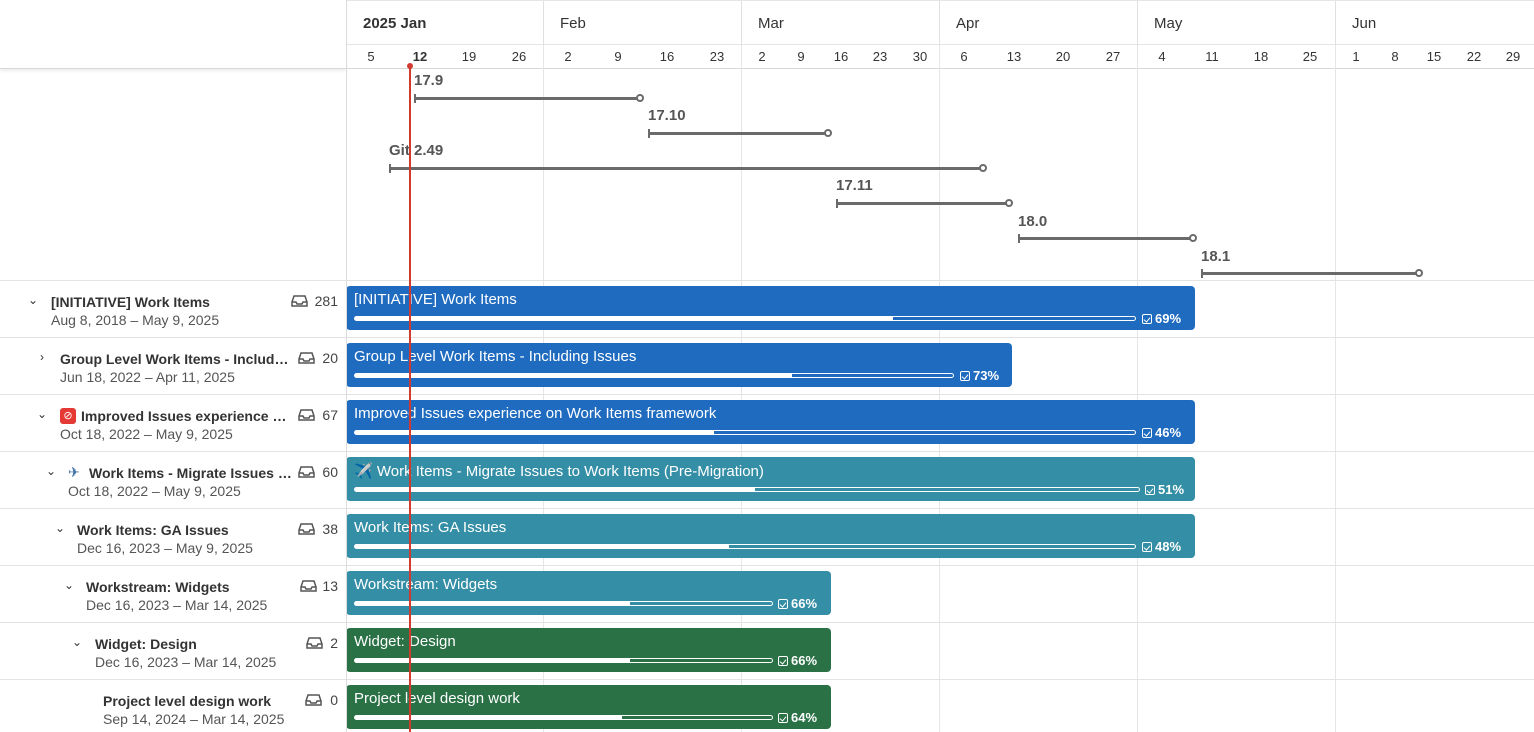  Describe the element at coordinates (1033, 221) in the screenshot. I see `milestone-label: 18.0` at that location.